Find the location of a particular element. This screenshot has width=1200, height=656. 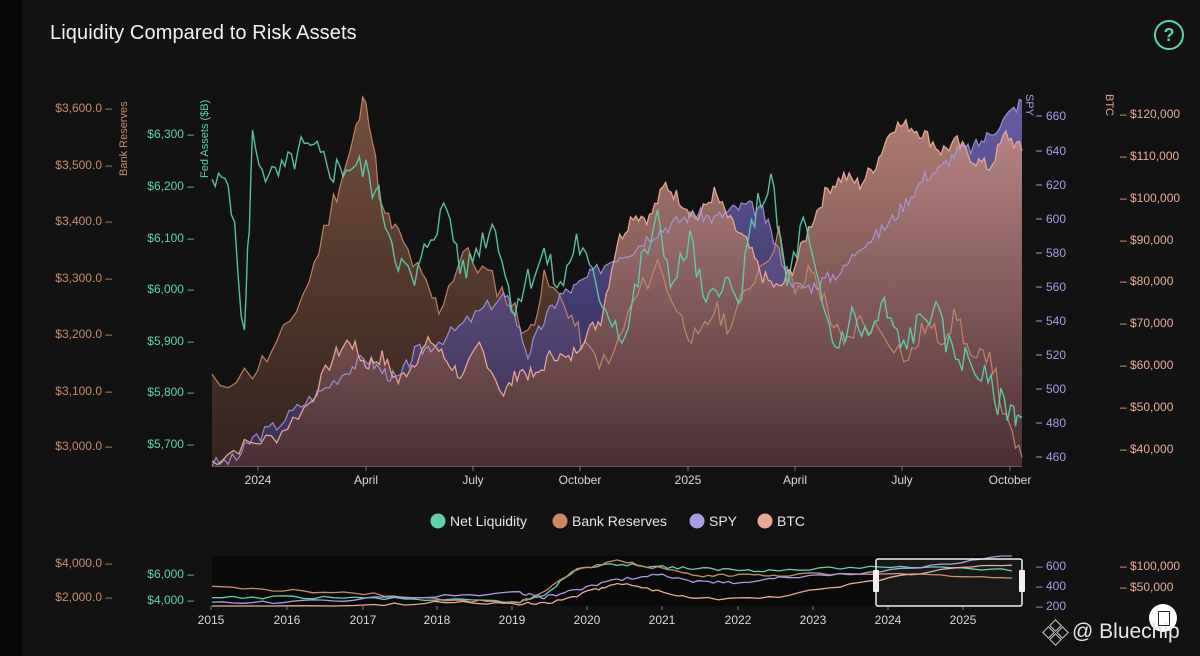

nav-fed-assets-tick: $6,000 – is located at coordinates (170, 574).